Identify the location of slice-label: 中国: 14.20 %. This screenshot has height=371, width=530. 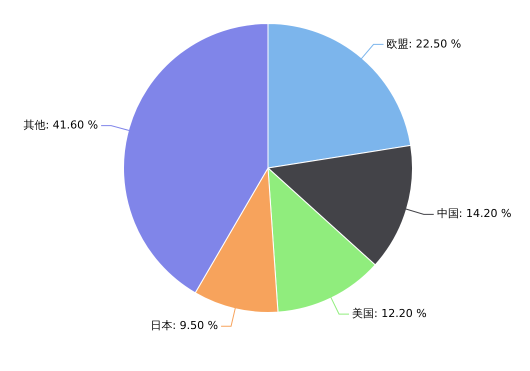
(474, 213).